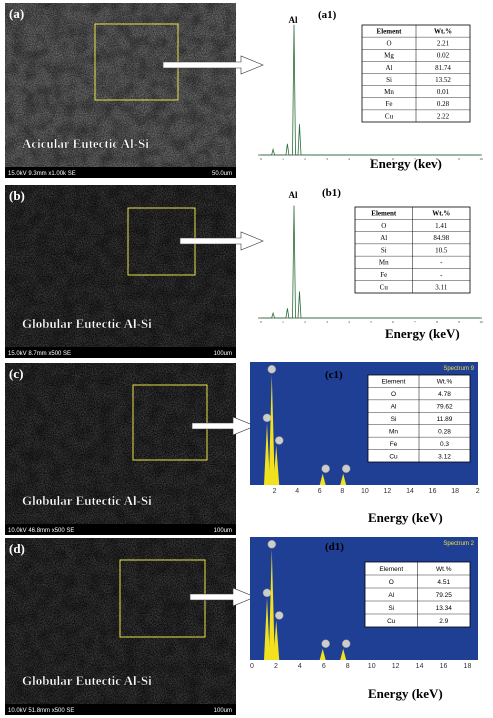 This screenshot has height=718, width=493. What do you see at coordinates (17, 195) in the screenshot?
I see `panel-label: (b)` at bounding box center [17, 195].